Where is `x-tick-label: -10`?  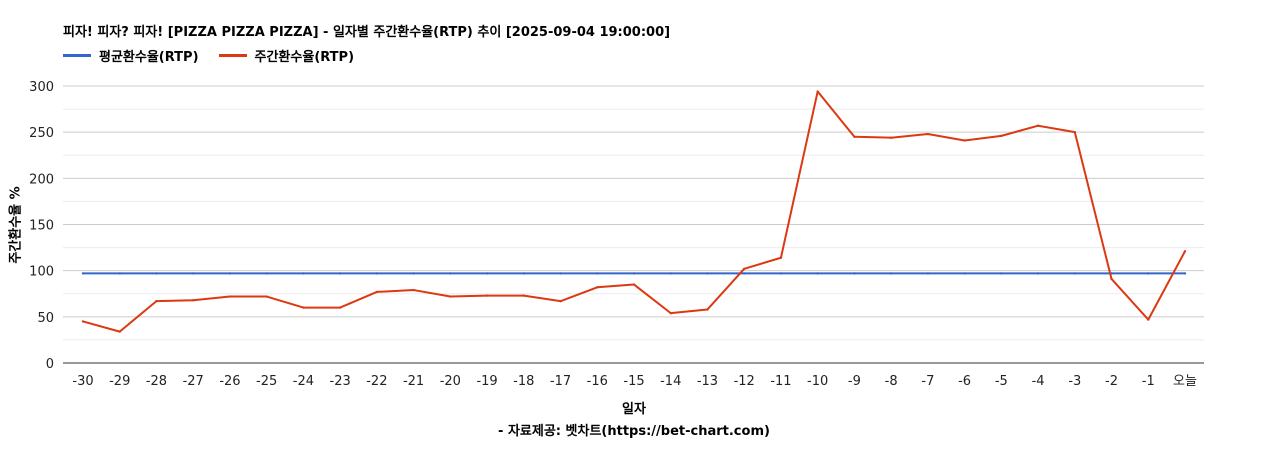
x-tick-label: -10 is located at coordinates (817, 381).